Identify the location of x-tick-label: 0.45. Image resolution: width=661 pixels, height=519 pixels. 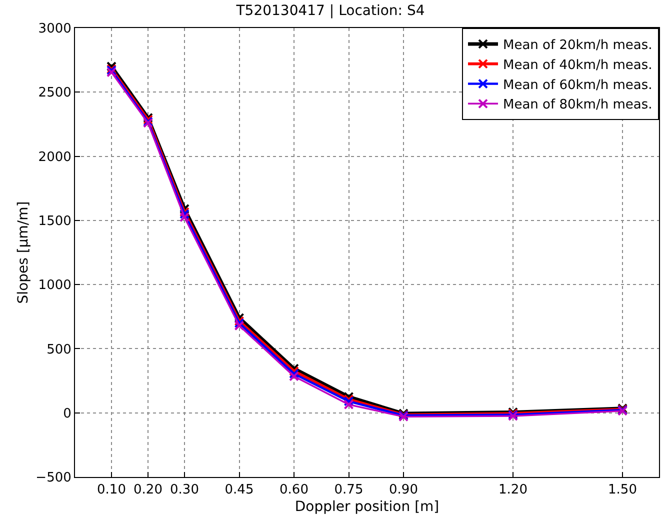
(239, 490).